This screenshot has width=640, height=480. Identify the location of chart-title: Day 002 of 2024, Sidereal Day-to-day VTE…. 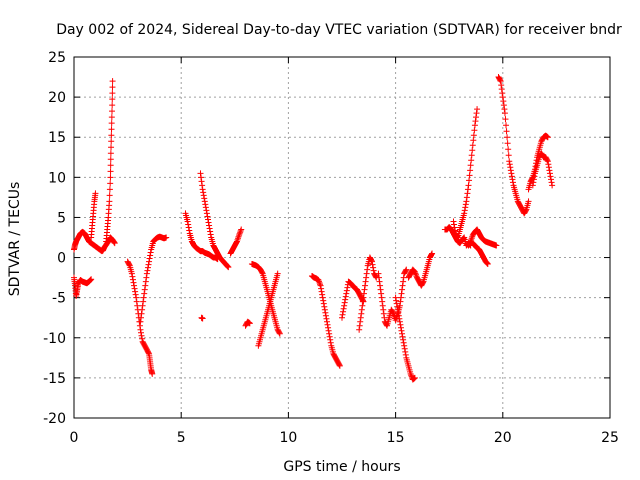
(339, 30).